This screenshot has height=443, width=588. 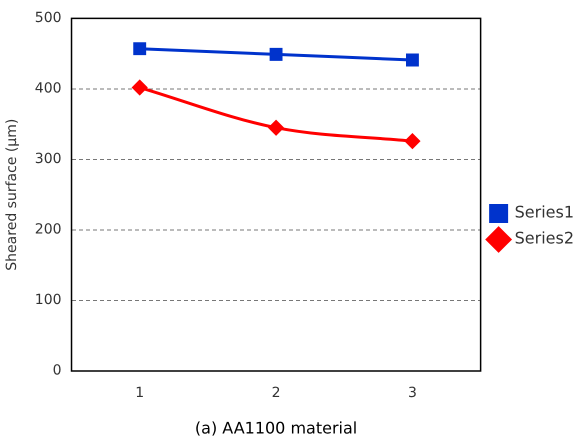 What do you see at coordinates (276, 428) in the screenshot?
I see `x-axis-title: (a) AA1100 material` at bounding box center [276, 428].